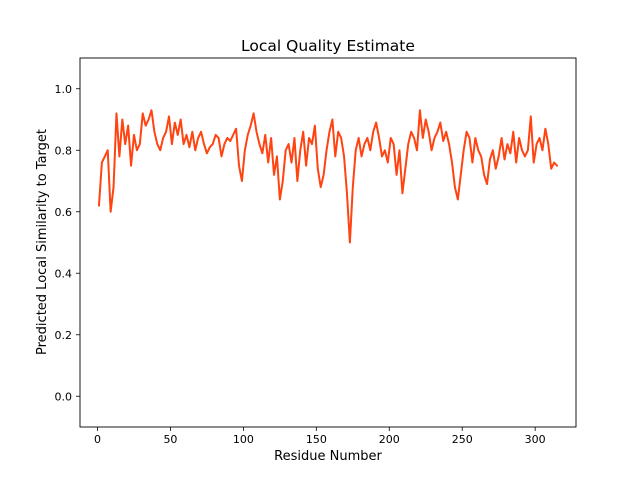 Image resolution: width=640 pixels, height=485 pixels. I want to click on x-tick-label: 200, so click(389, 439).